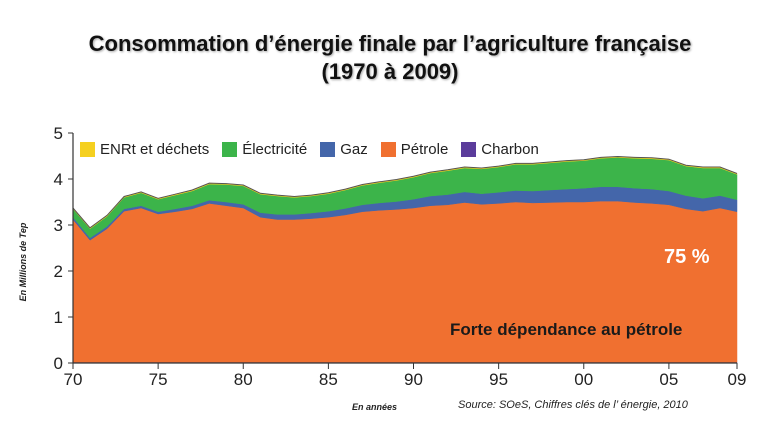 The width and height of the screenshot is (780, 441). I want to click on legend-item: Pétrole, so click(414, 149).